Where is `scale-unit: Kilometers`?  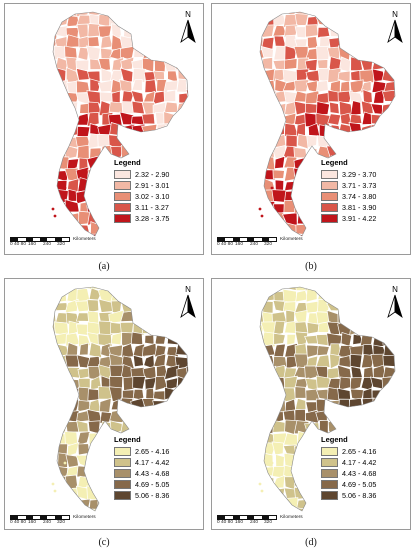 scale-unit: Kilometers is located at coordinates (84, 239).